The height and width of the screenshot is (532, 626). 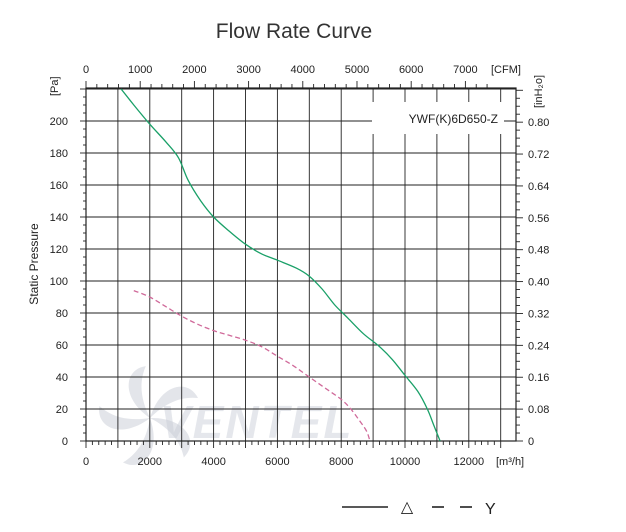 What do you see at coordinates (405, 462) in the screenshot?
I see `x-tick-label: 10000` at bounding box center [405, 462].